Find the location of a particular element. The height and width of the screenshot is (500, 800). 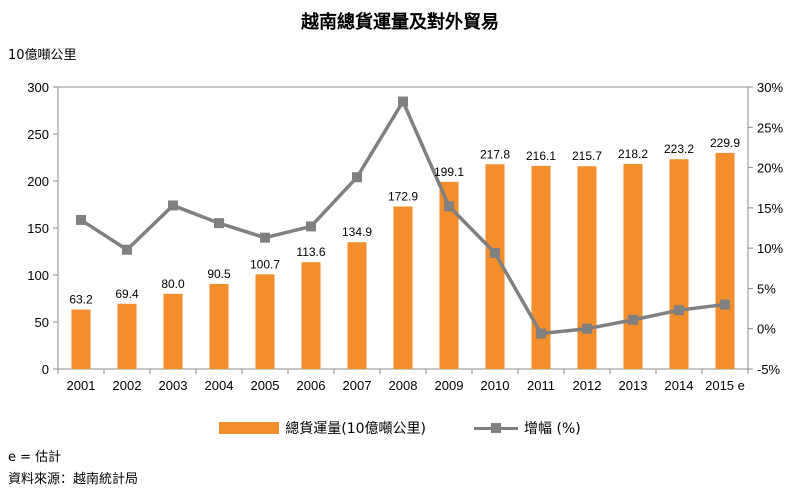

y-right-tick-label: -5% is located at coordinates (769, 369).